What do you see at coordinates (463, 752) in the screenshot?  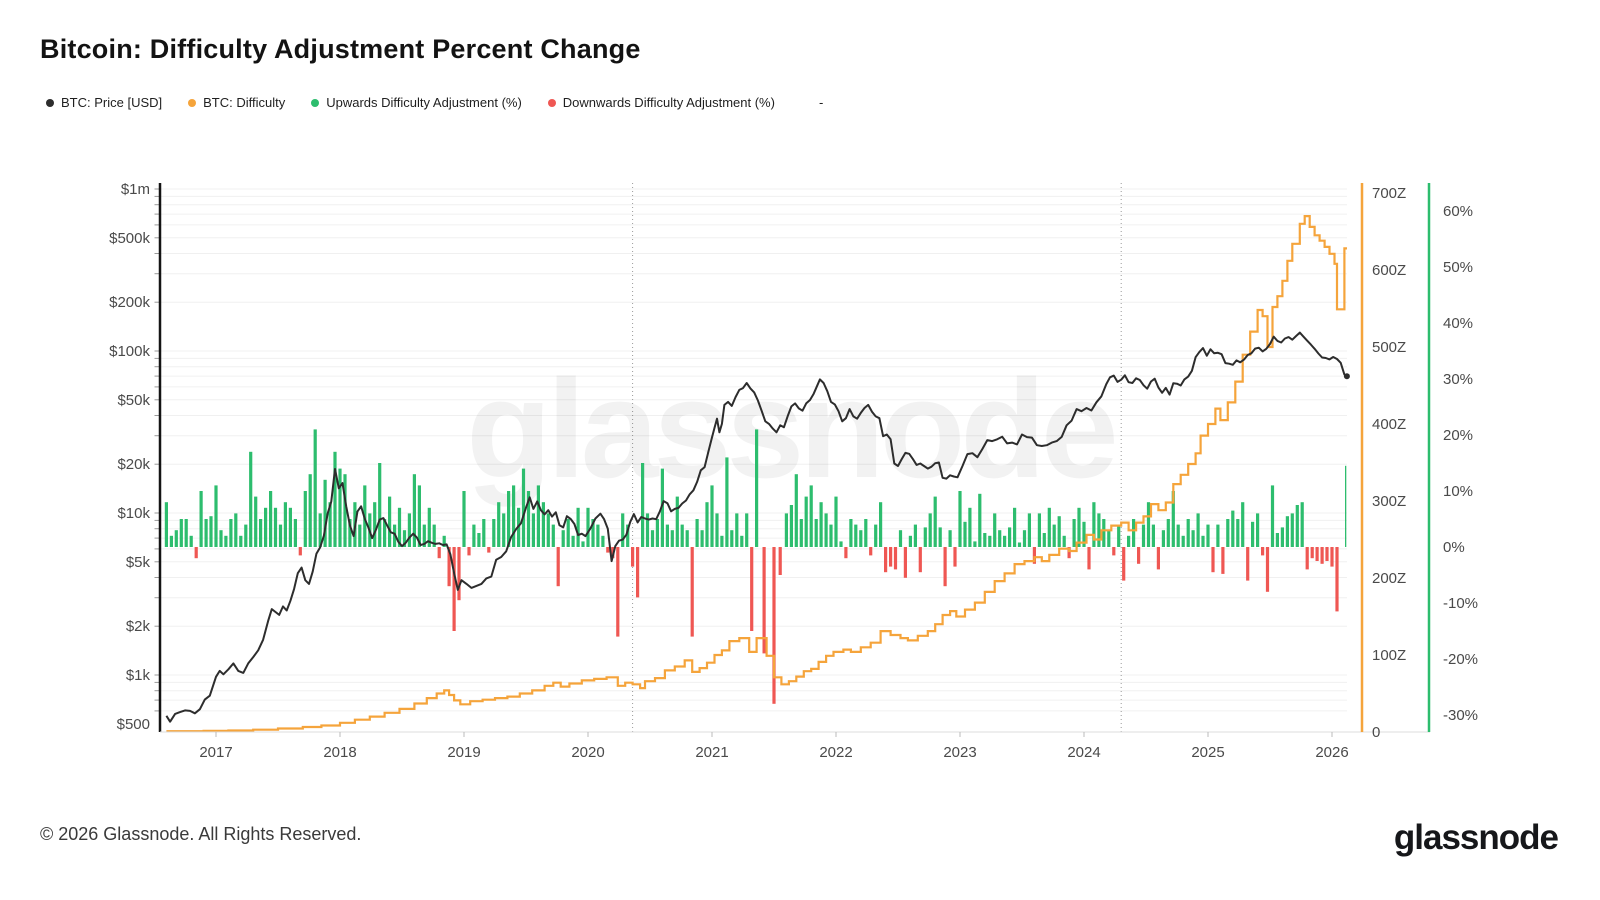 I see `svg-text: 2019` at bounding box center [463, 752].